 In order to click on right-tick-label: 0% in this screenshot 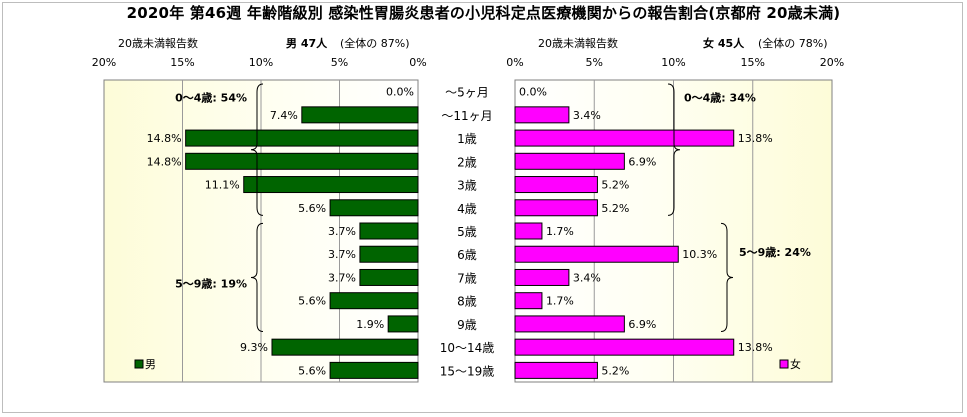, I will do `click(514, 62)`.